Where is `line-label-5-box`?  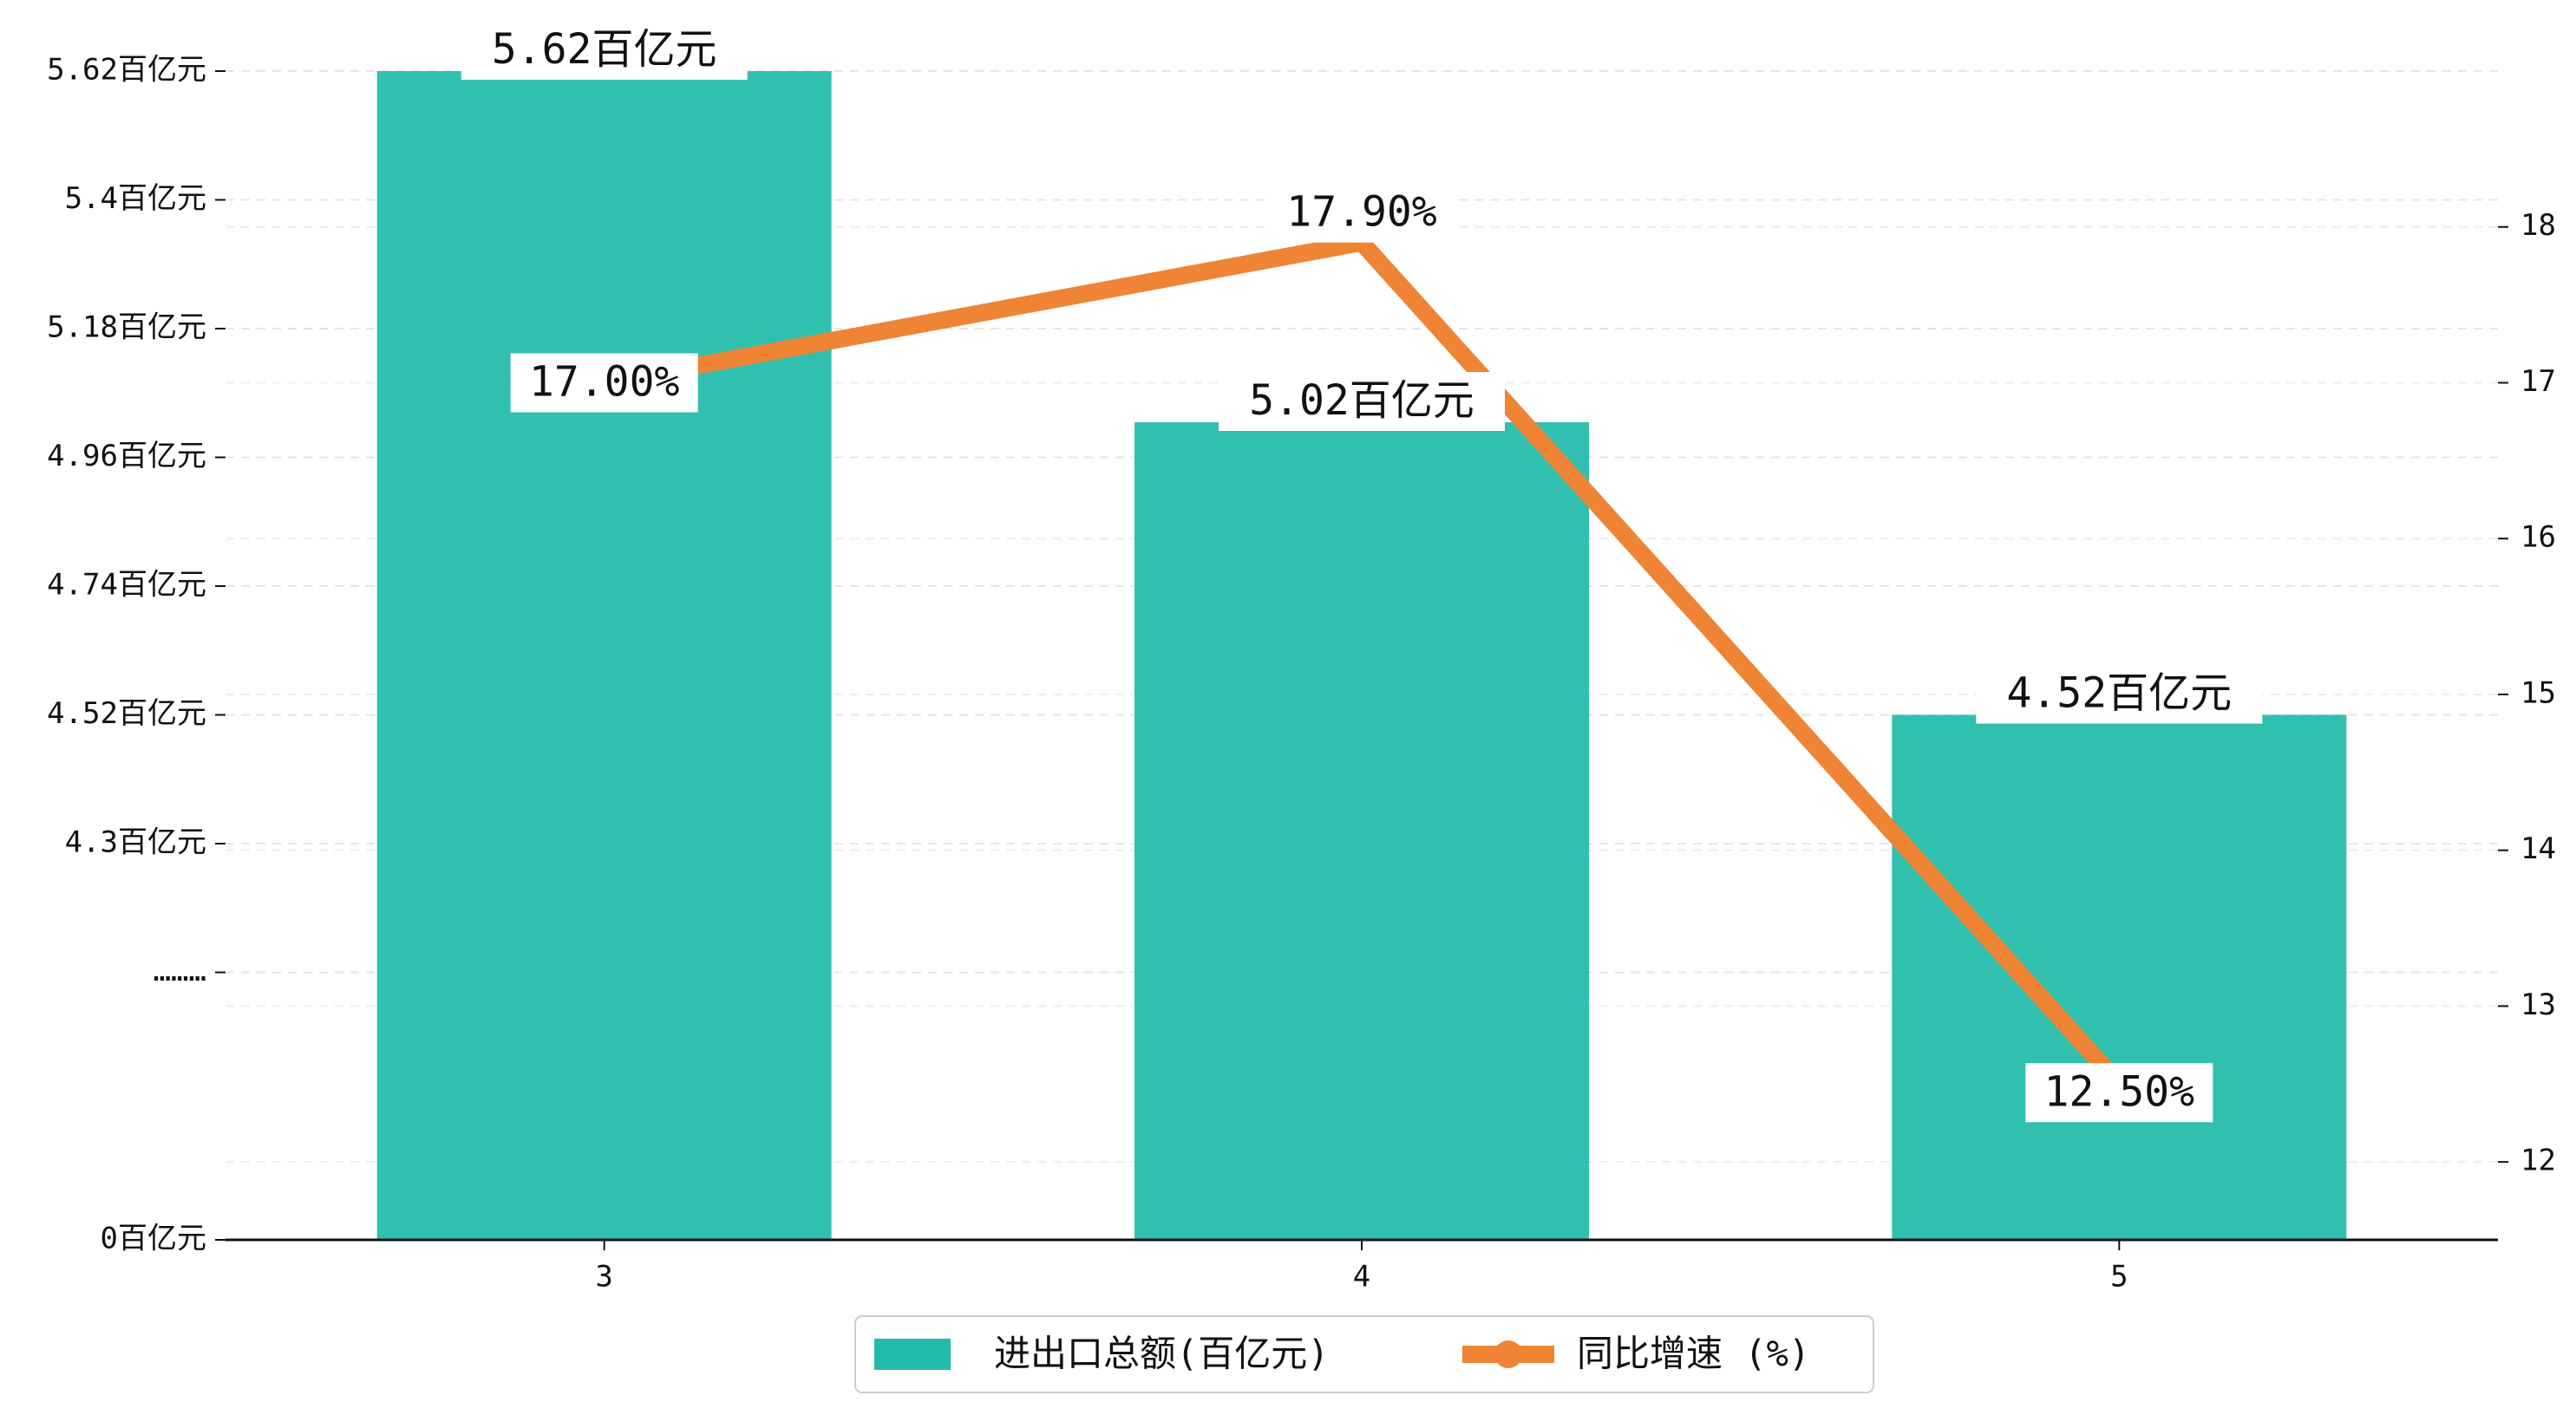
line-label-5-box is located at coordinates (2119, 1093).